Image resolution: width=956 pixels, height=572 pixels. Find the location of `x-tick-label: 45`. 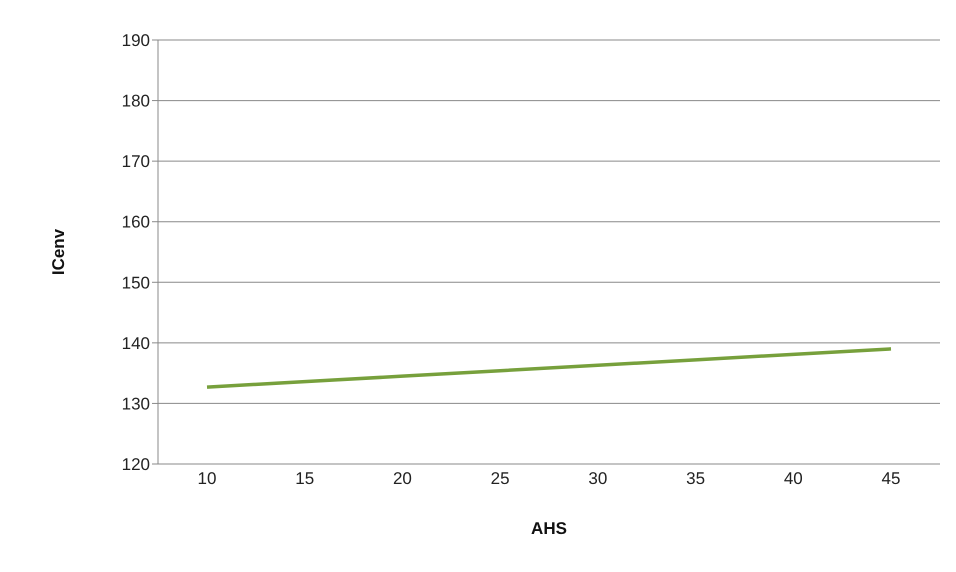

x-tick-label: 45 is located at coordinates (891, 478).